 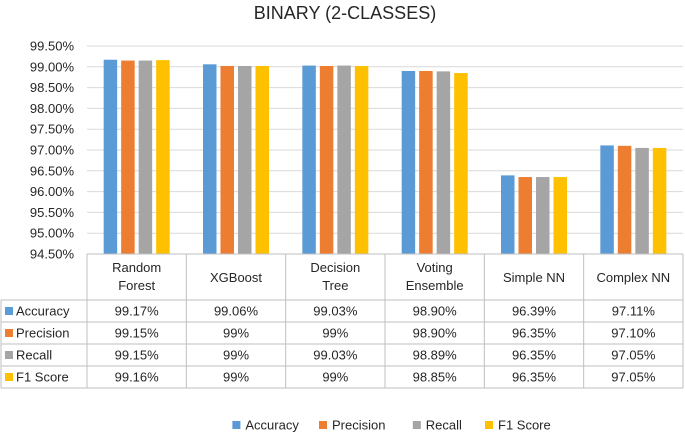 I want to click on chart-title: BINARY (2-CLASSES), so click(x=345, y=13).